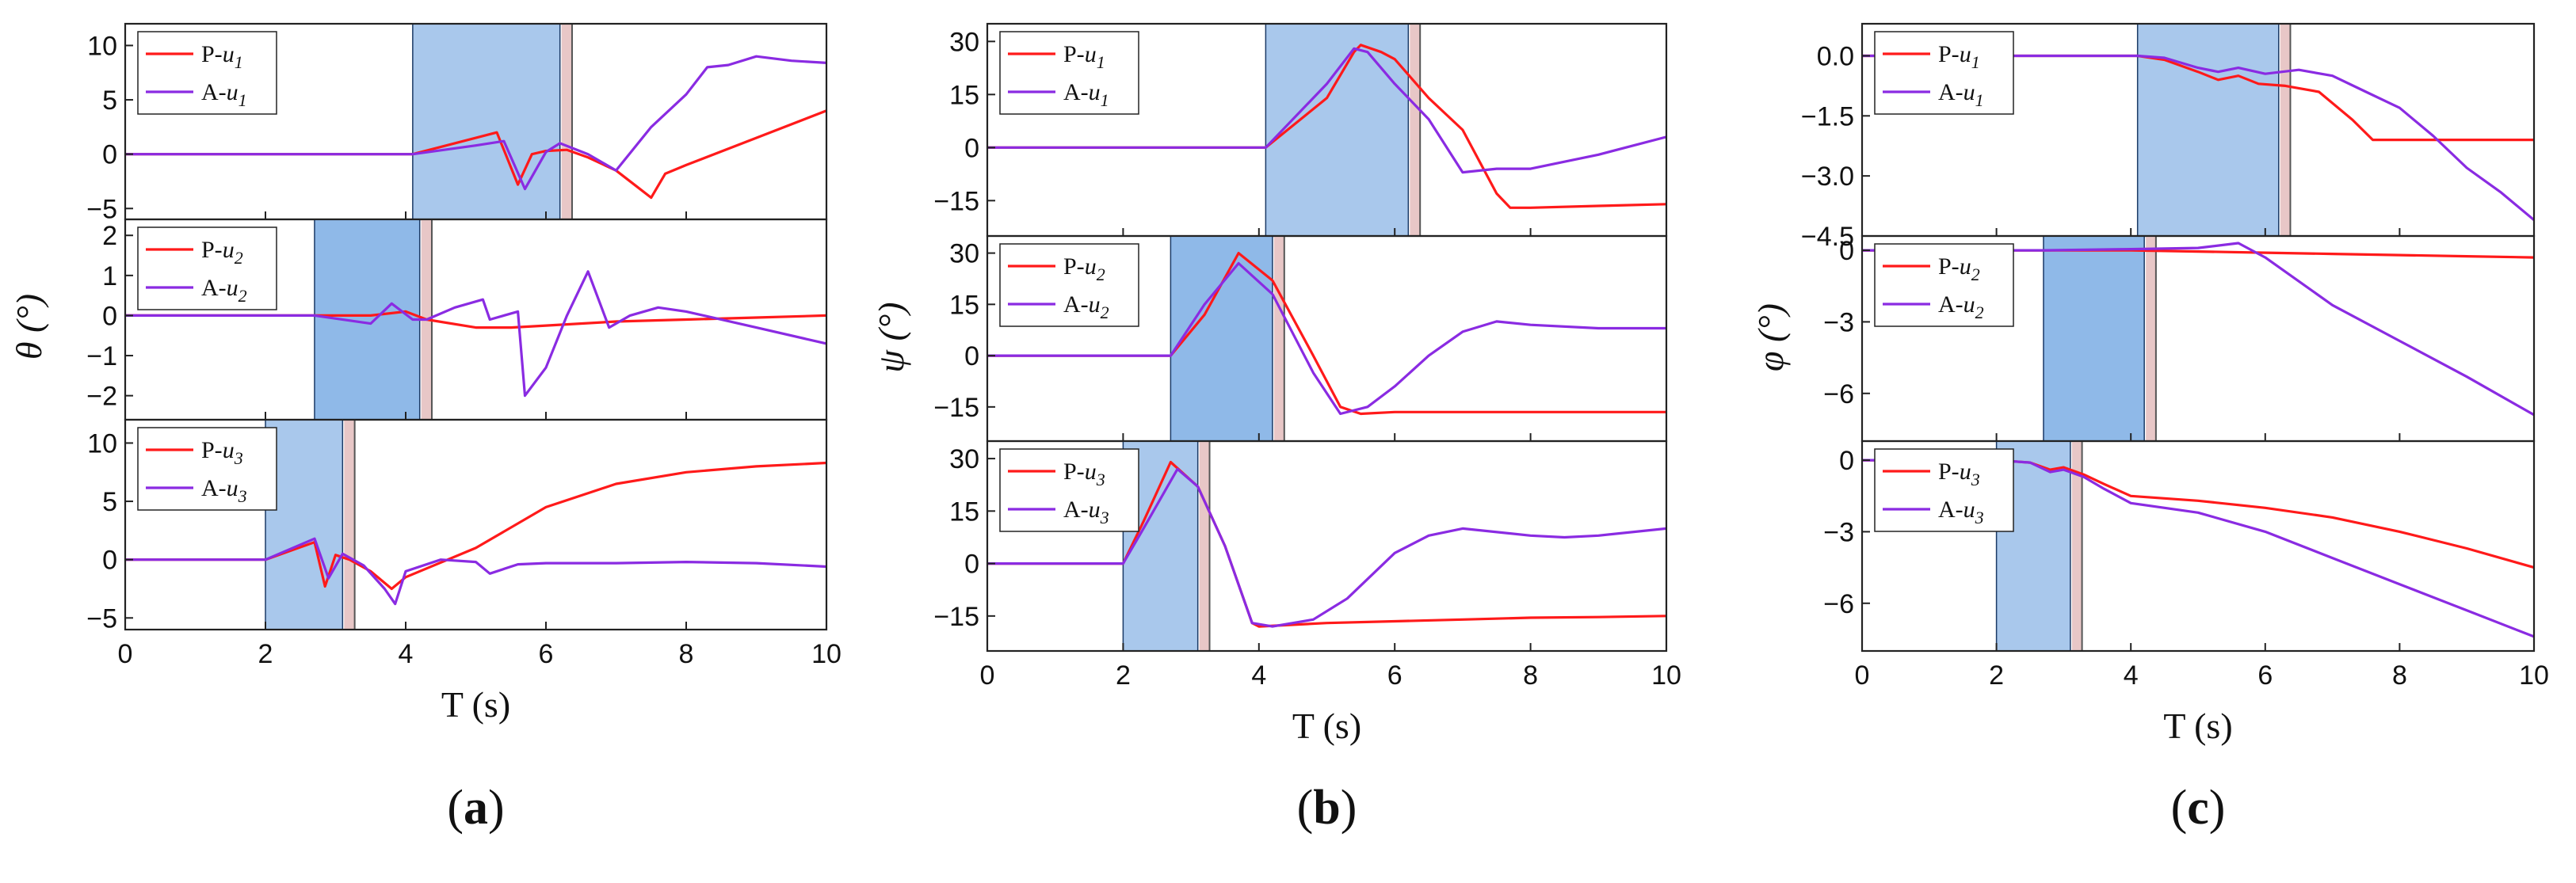  I want to click on subplot-c-1: −4.5 −3.0 −1.5 0.0 P-u1 A-u1, so click(2168, 137).